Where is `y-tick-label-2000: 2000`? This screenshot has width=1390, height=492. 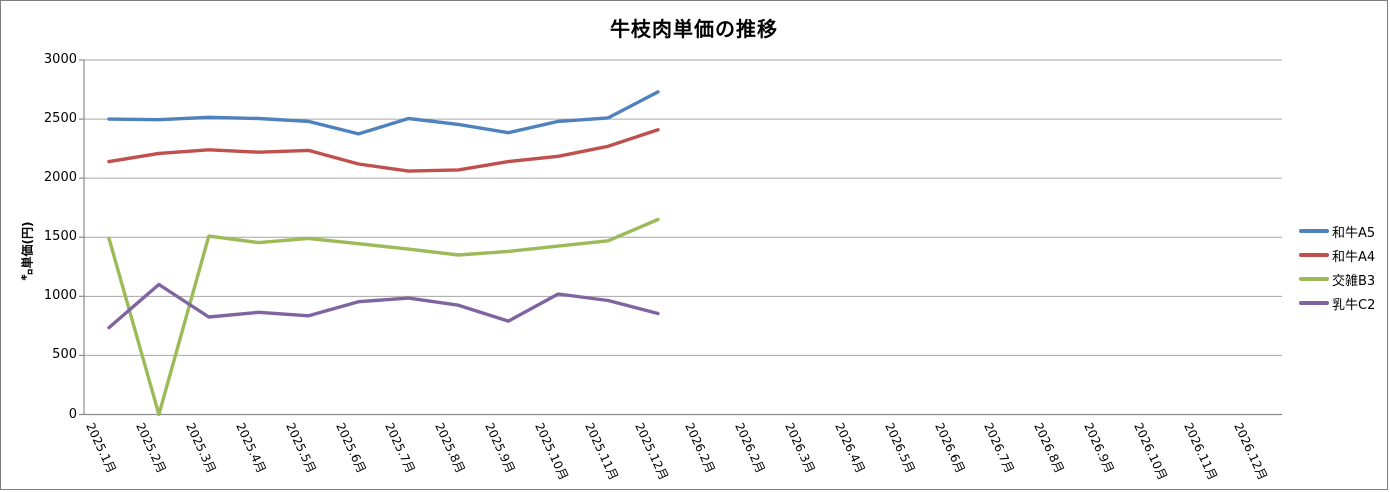 y-tick-label-2000: 2000 is located at coordinates (60, 178).